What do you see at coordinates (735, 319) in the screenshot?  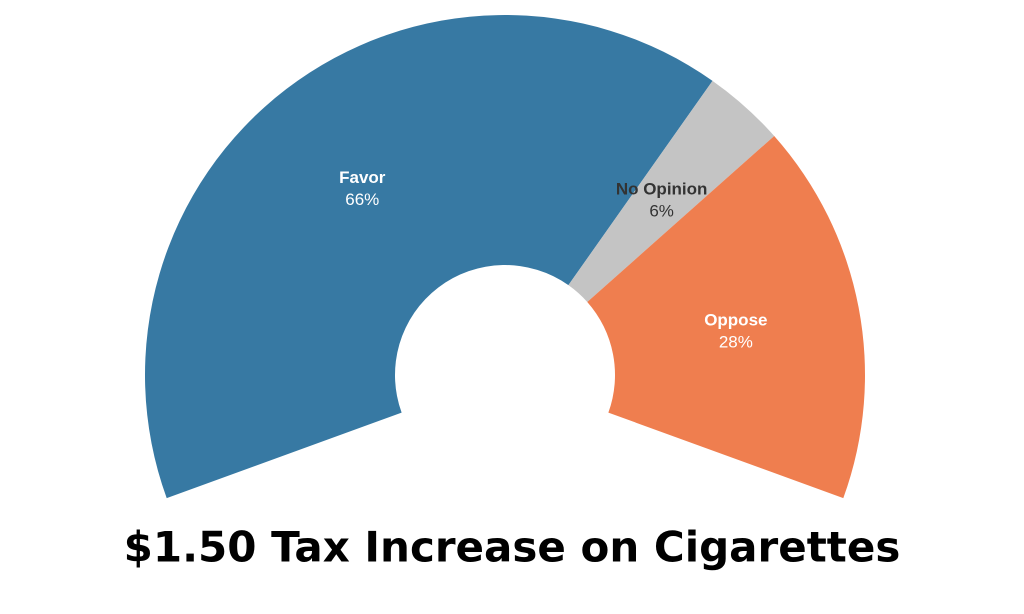 I see `slice-label: Oppose` at bounding box center [735, 319].